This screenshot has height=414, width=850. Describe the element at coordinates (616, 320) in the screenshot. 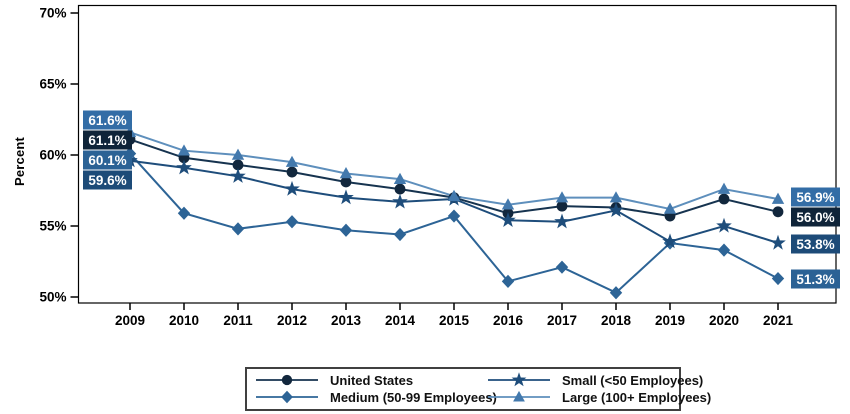

I see `x-tick-label: 2018` at that location.